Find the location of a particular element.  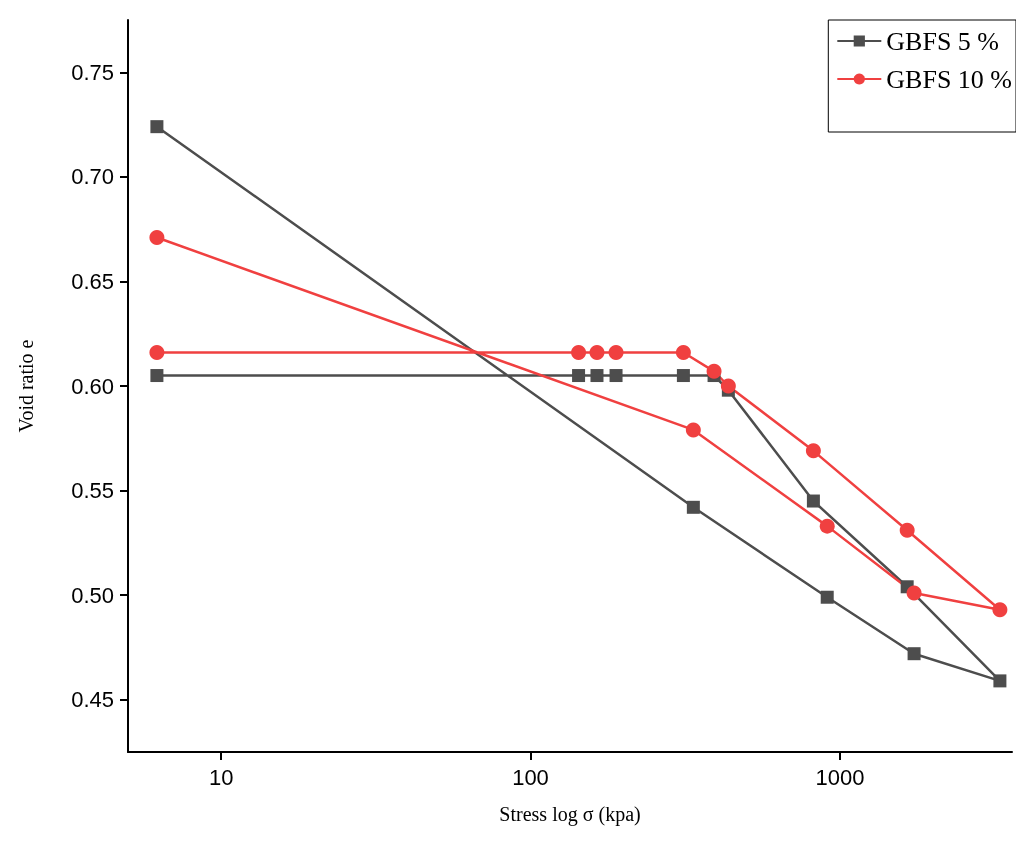

y-tick-label: 0.55 is located at coordinates (92, 491).